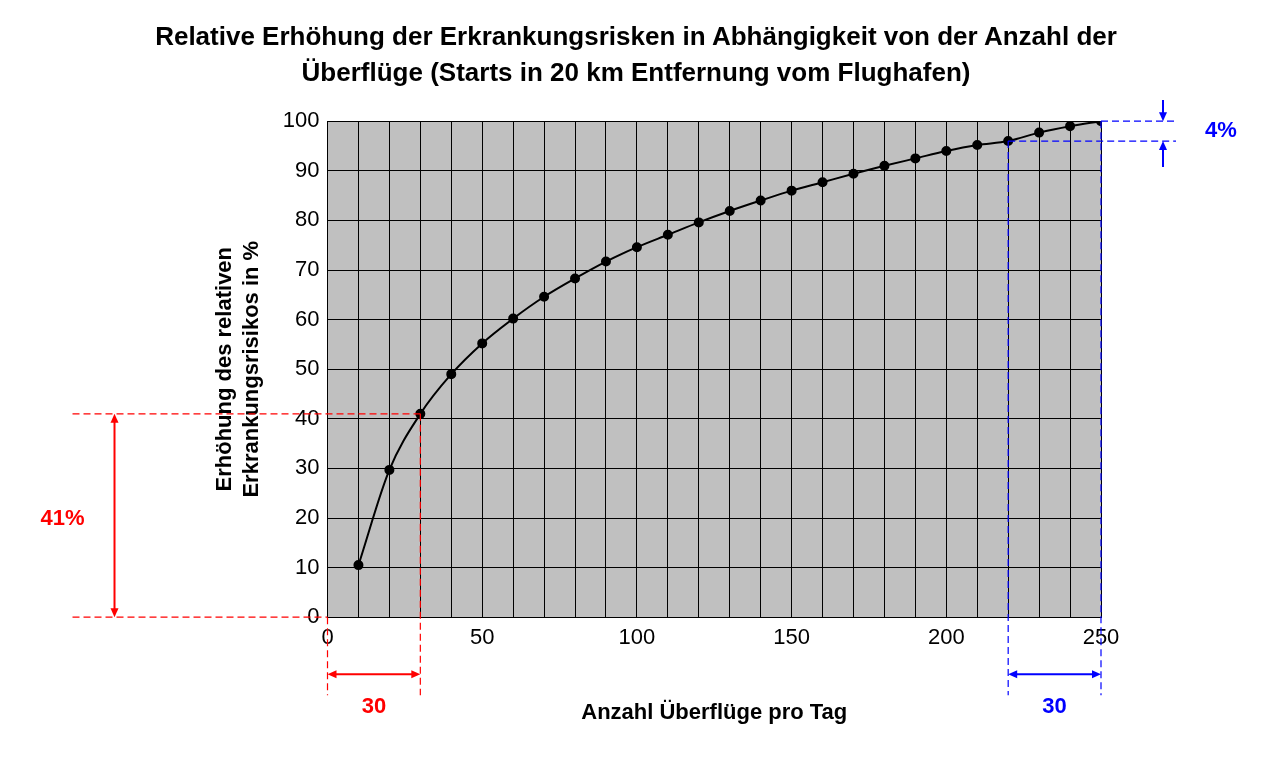  Describe the element at coordinates (1054, 706) in the screenshot. I see `text: 30` at that location.